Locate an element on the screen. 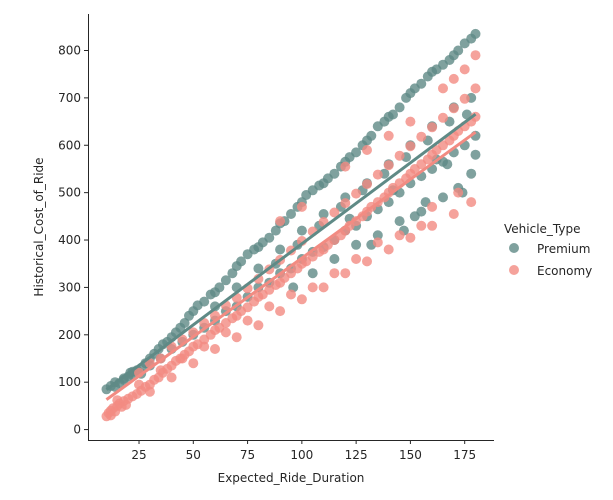  y-tick-label: 700 is located at coordinates (69, 98).